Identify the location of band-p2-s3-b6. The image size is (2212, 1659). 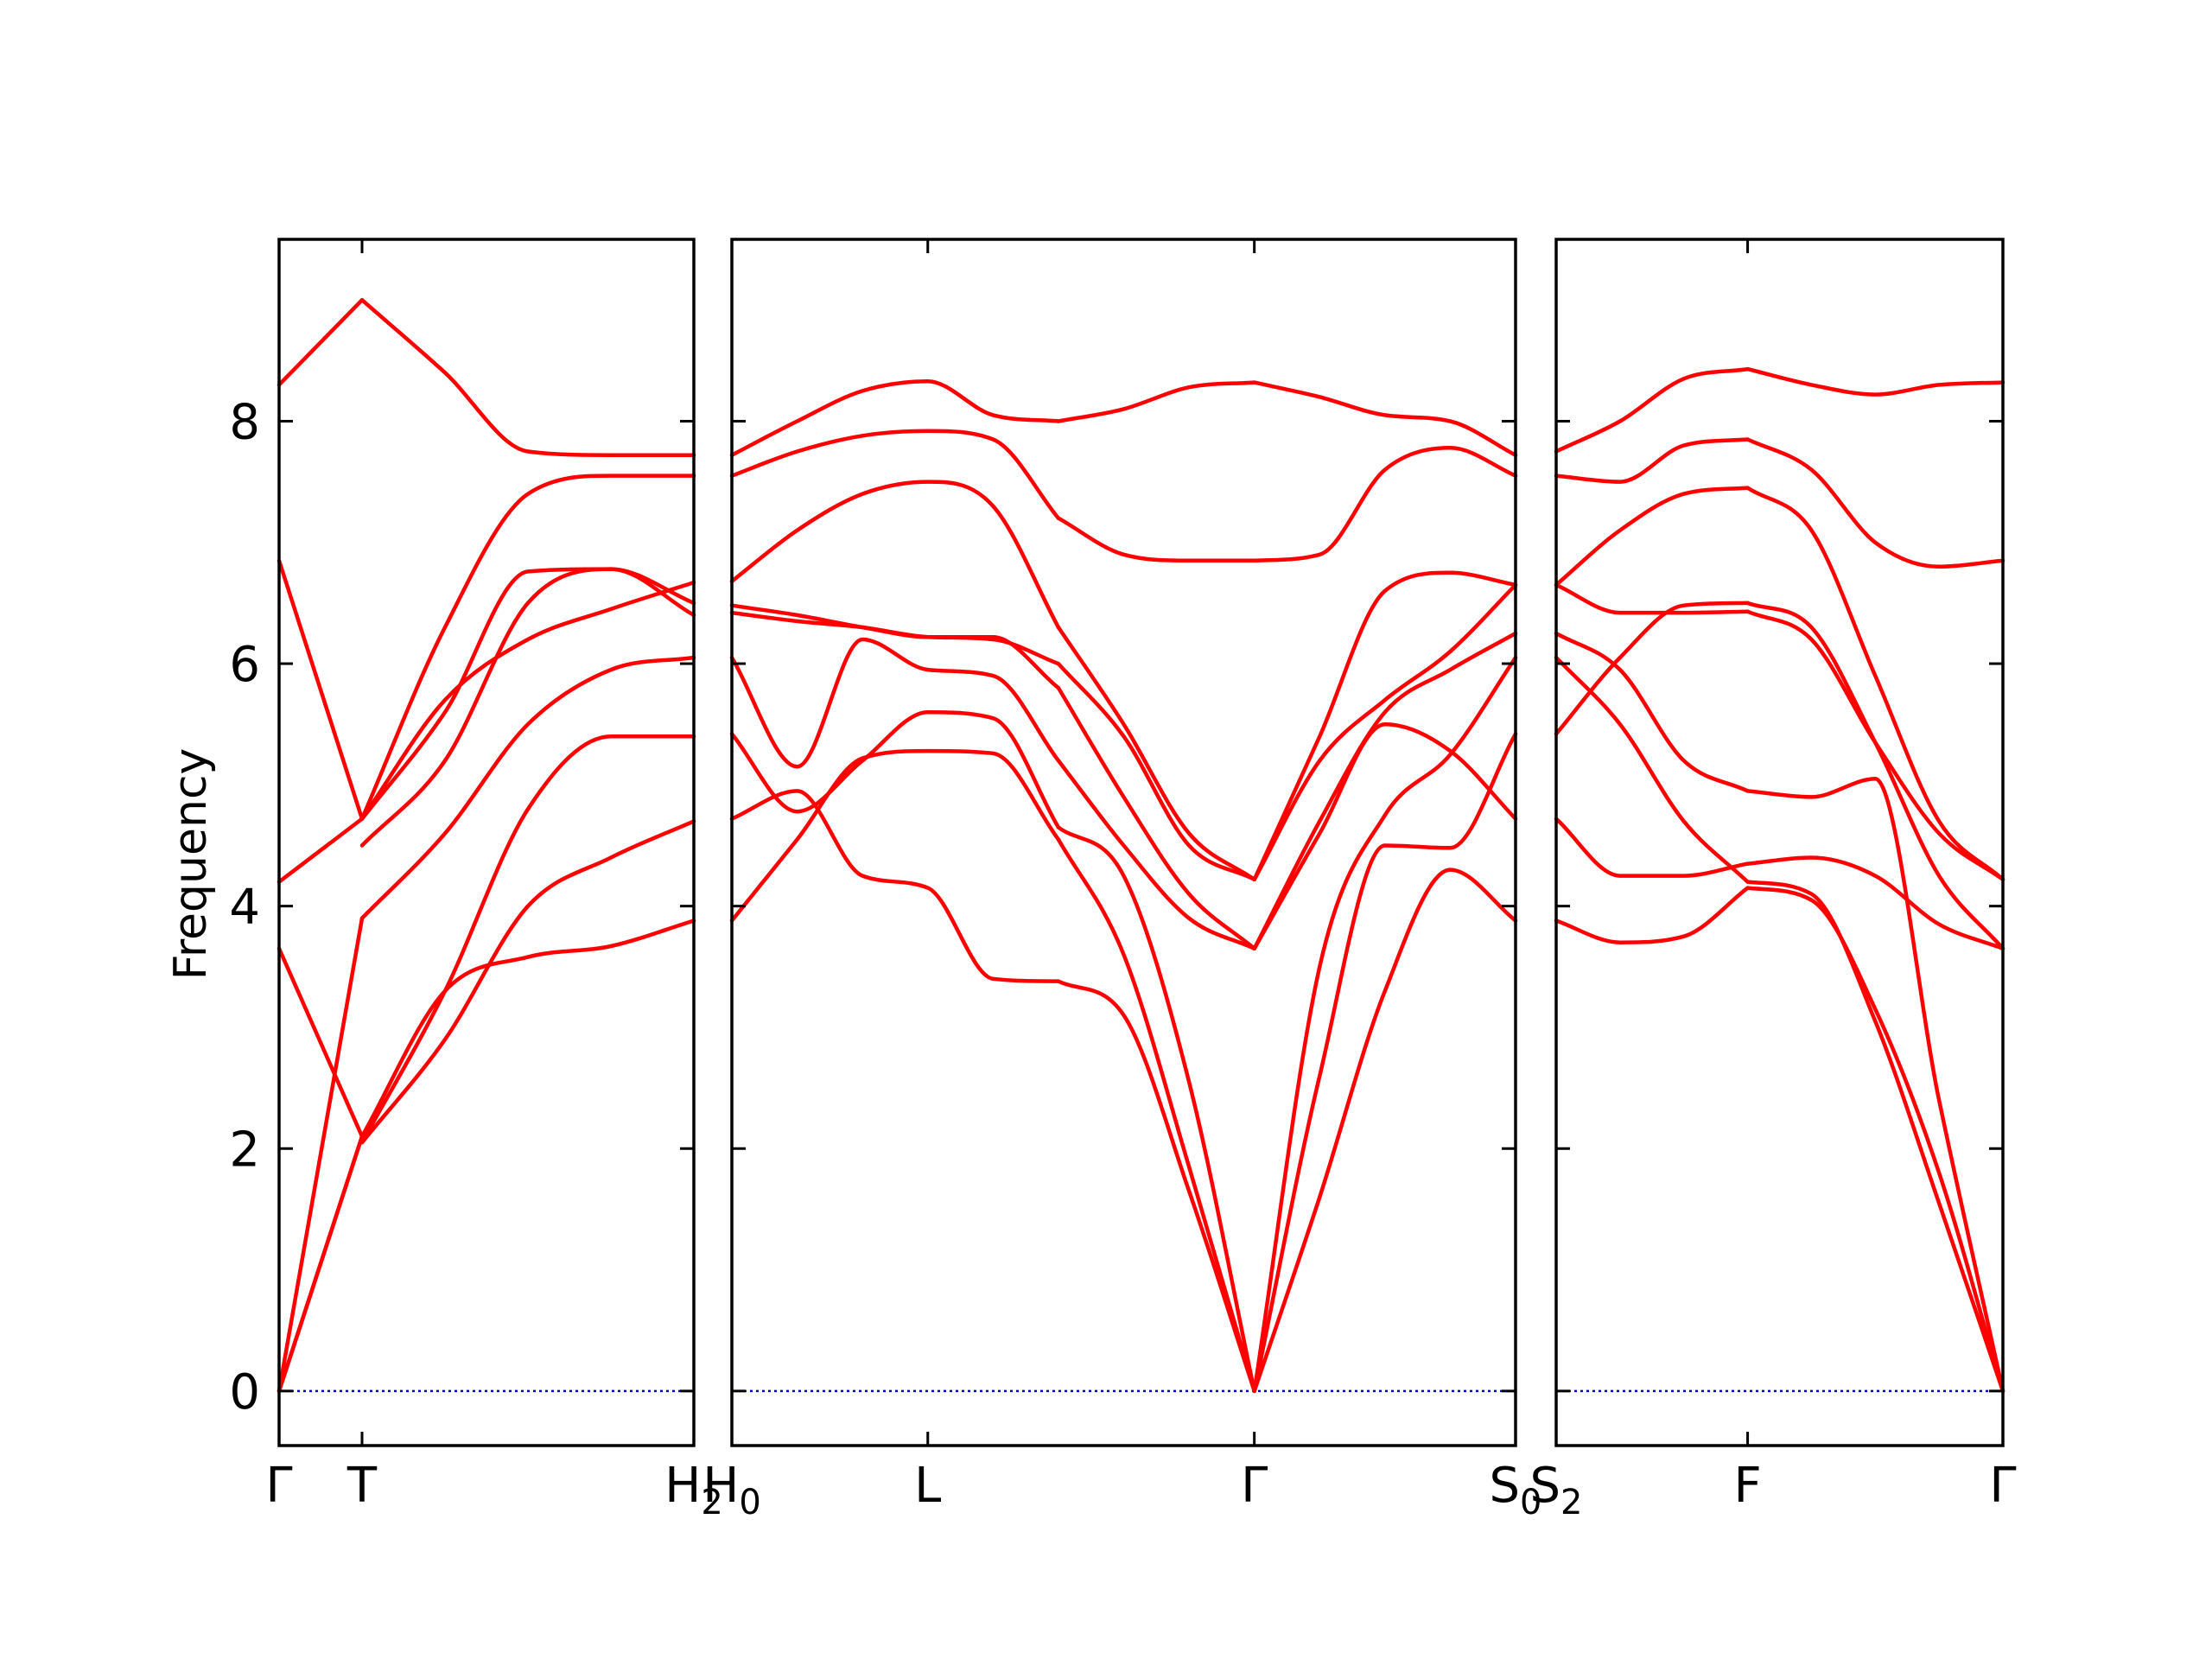
(1385, 732).